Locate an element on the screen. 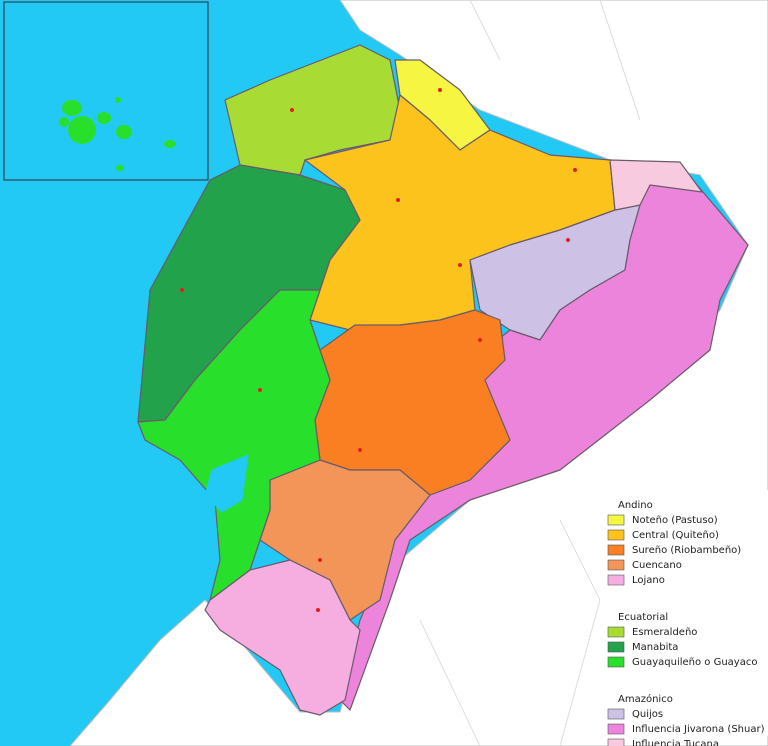 Image resolution: width=768 pixels, height=746 pixels. legend-label: Lojano is located at coordinates (648, 580).